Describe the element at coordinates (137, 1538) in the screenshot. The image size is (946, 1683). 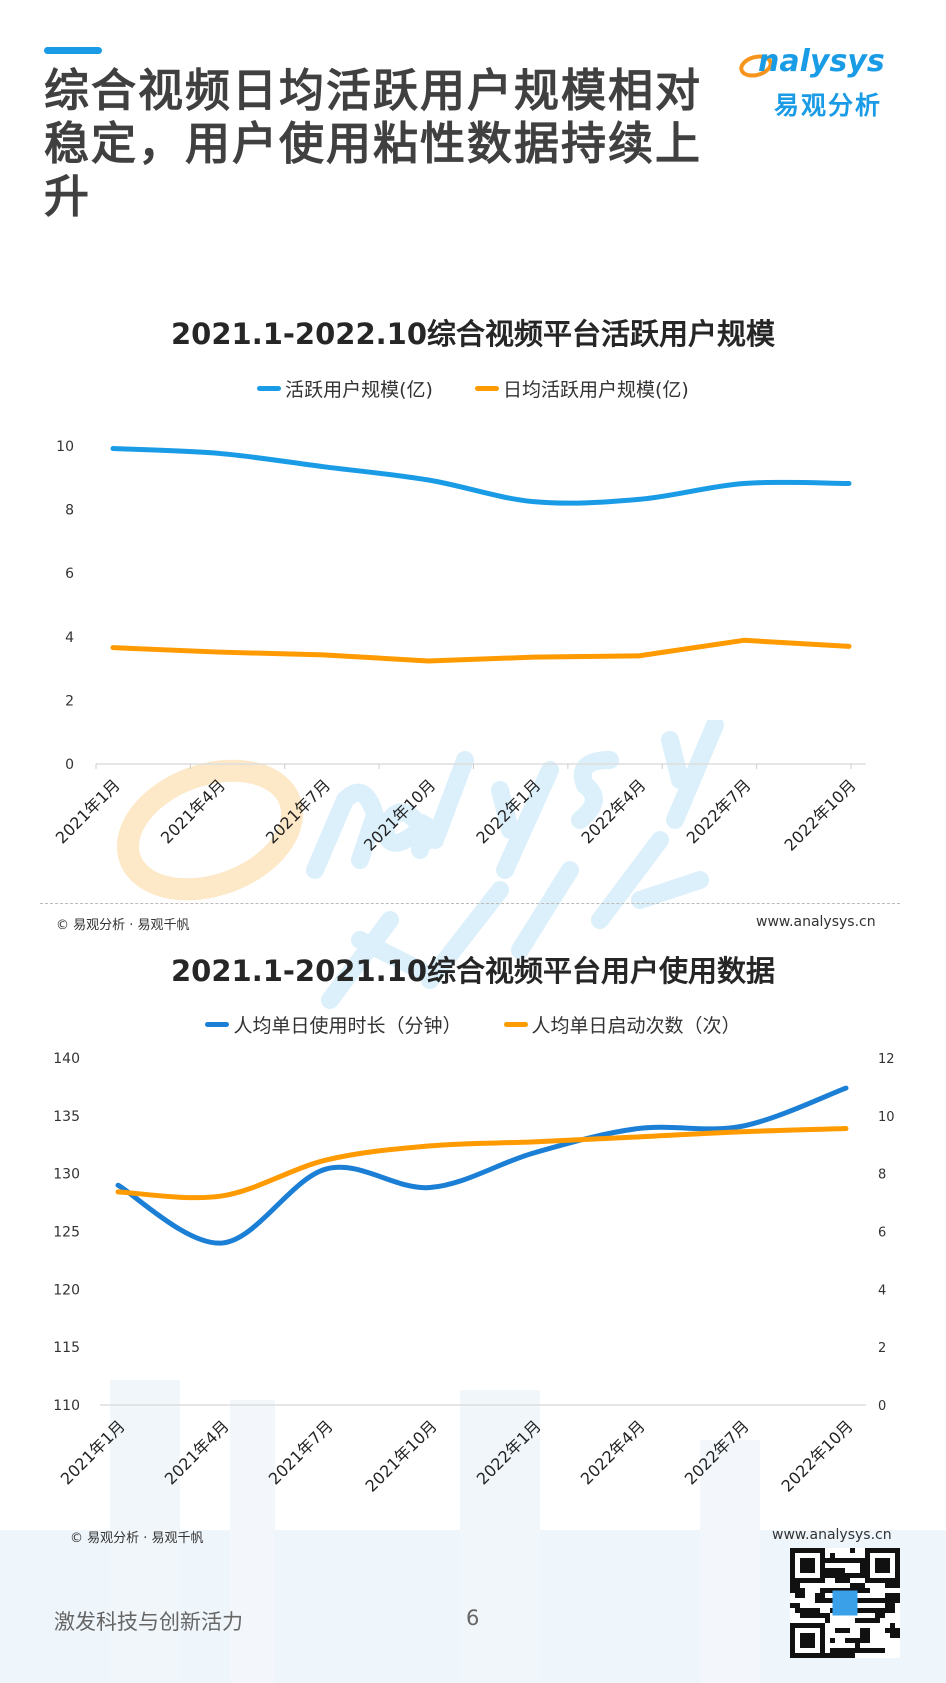
I see `chart2-source: © 易观分析 · 易观千帆` at that location.